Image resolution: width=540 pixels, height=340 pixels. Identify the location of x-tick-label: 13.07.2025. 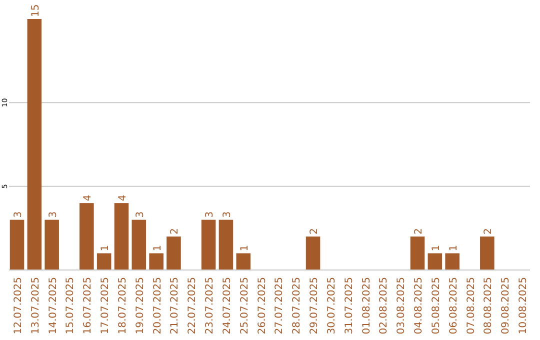
(36, 305).